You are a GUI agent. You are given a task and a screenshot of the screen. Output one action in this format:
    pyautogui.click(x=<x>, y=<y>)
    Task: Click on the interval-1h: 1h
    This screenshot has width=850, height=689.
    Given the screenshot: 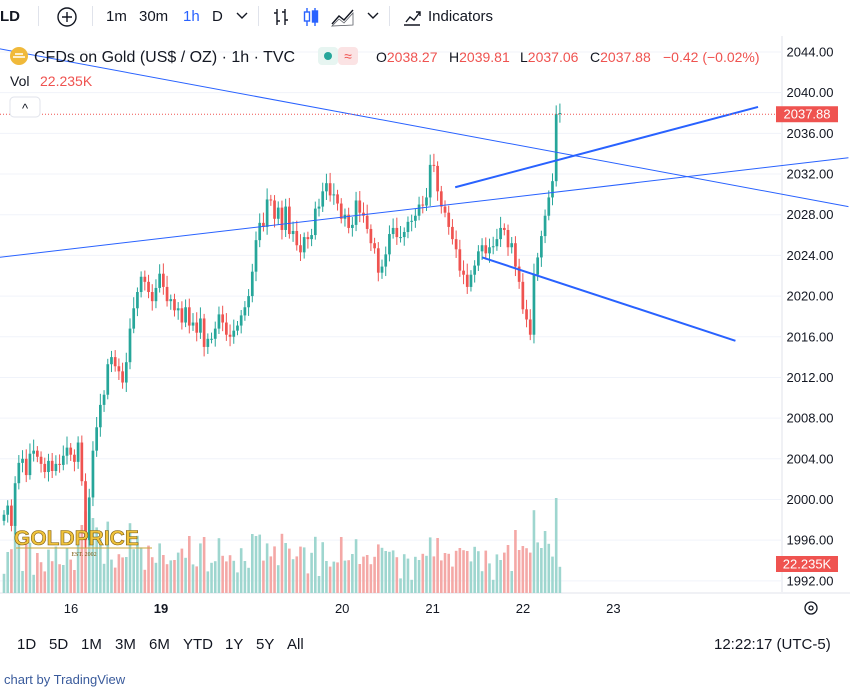 What is the action you would take?
    pyautogui.click(x=191, y=16)
    